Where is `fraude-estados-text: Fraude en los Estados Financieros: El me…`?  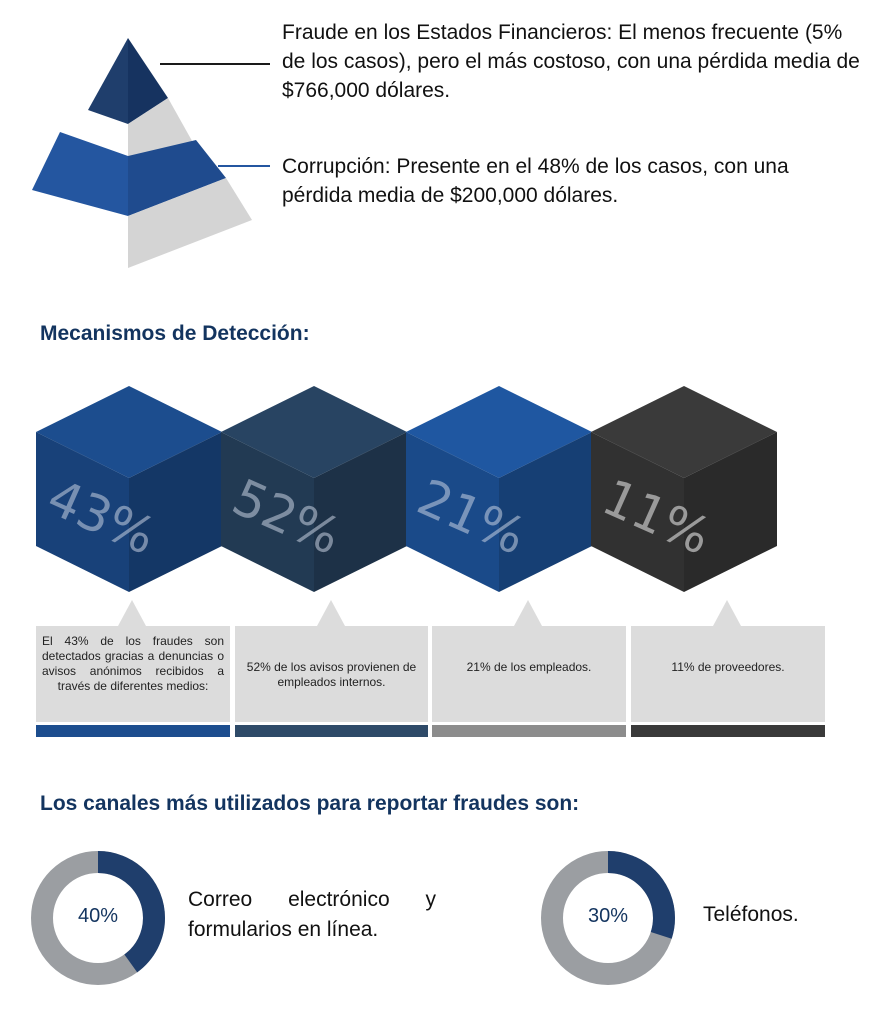
fraude-estados-text: Fraude en los Estados Financieros: El me… is located at coordinates (571, 61).